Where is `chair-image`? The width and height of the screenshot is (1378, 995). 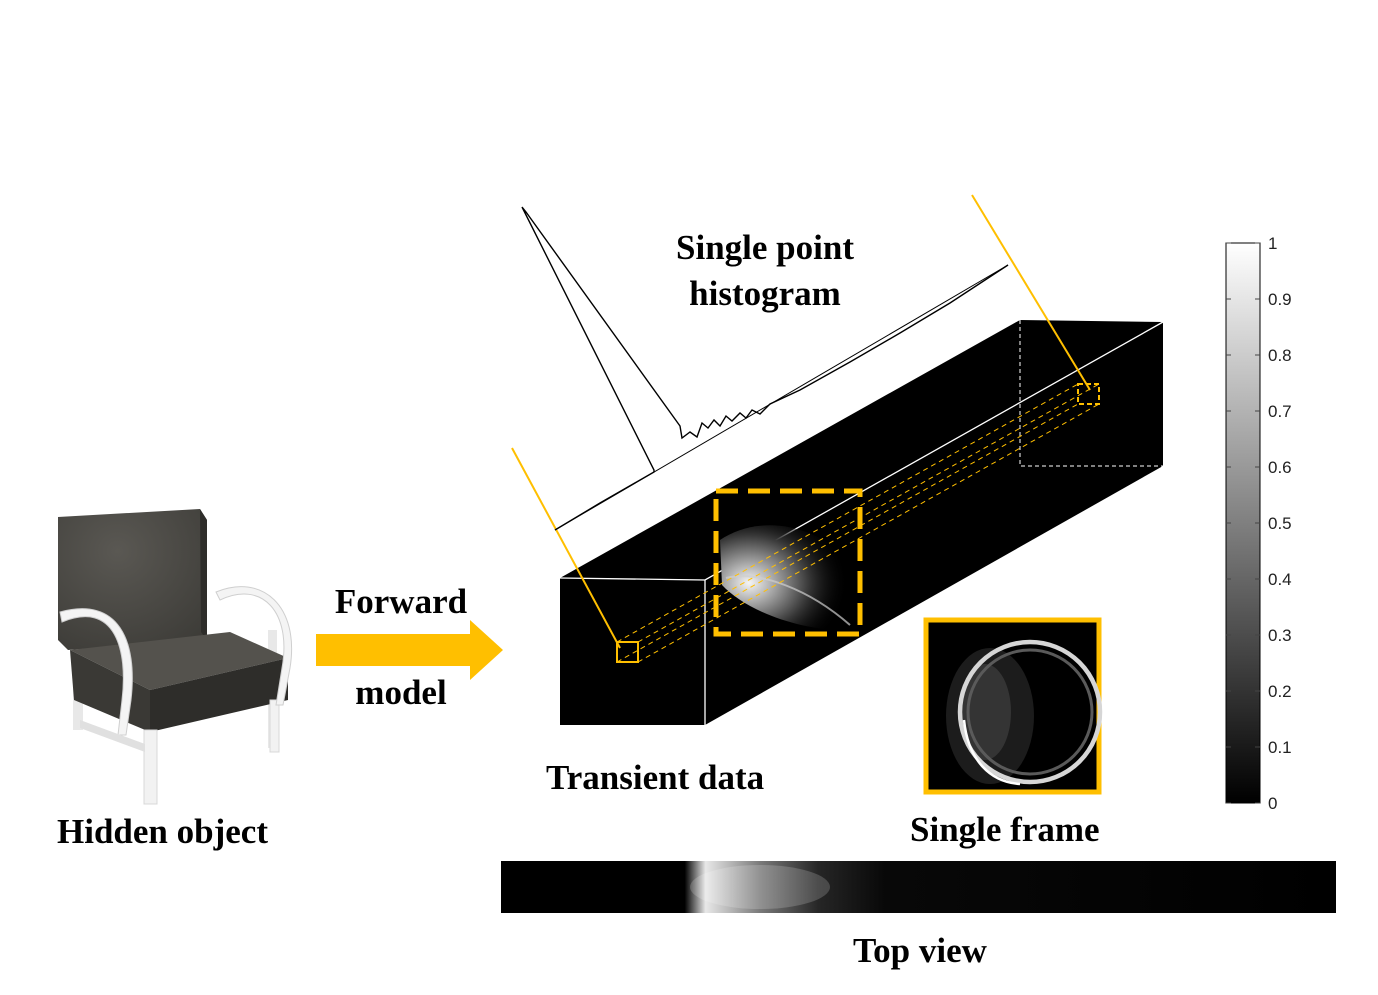 chair-image is located at coordinates (175, 657).